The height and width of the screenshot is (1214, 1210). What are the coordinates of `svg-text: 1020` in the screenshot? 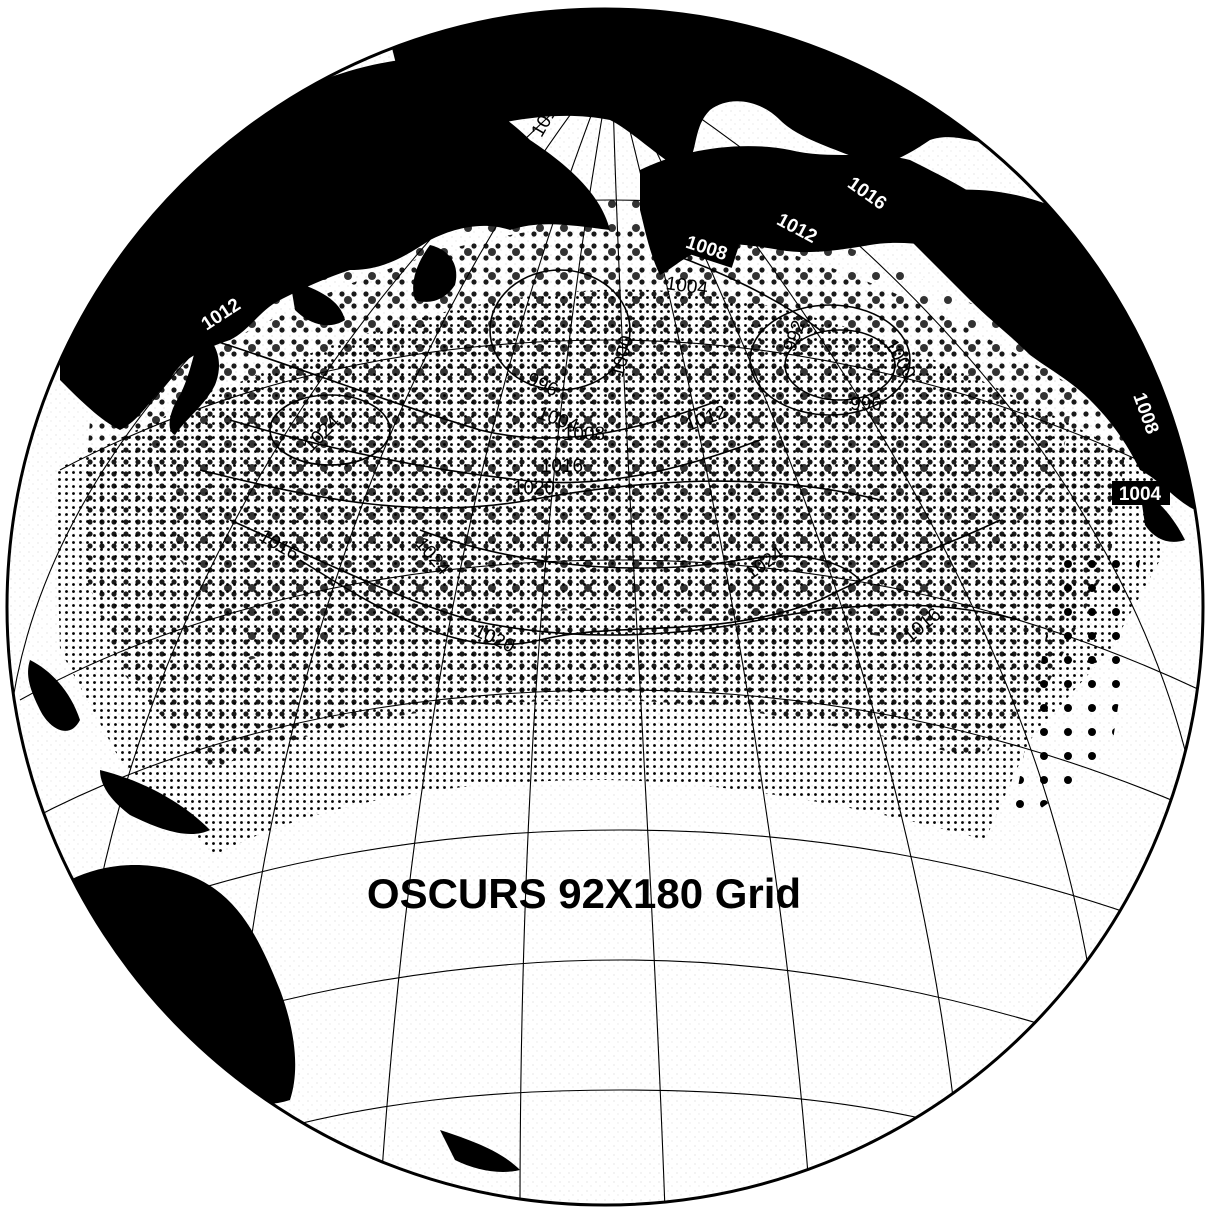 It's located at (534, 488).